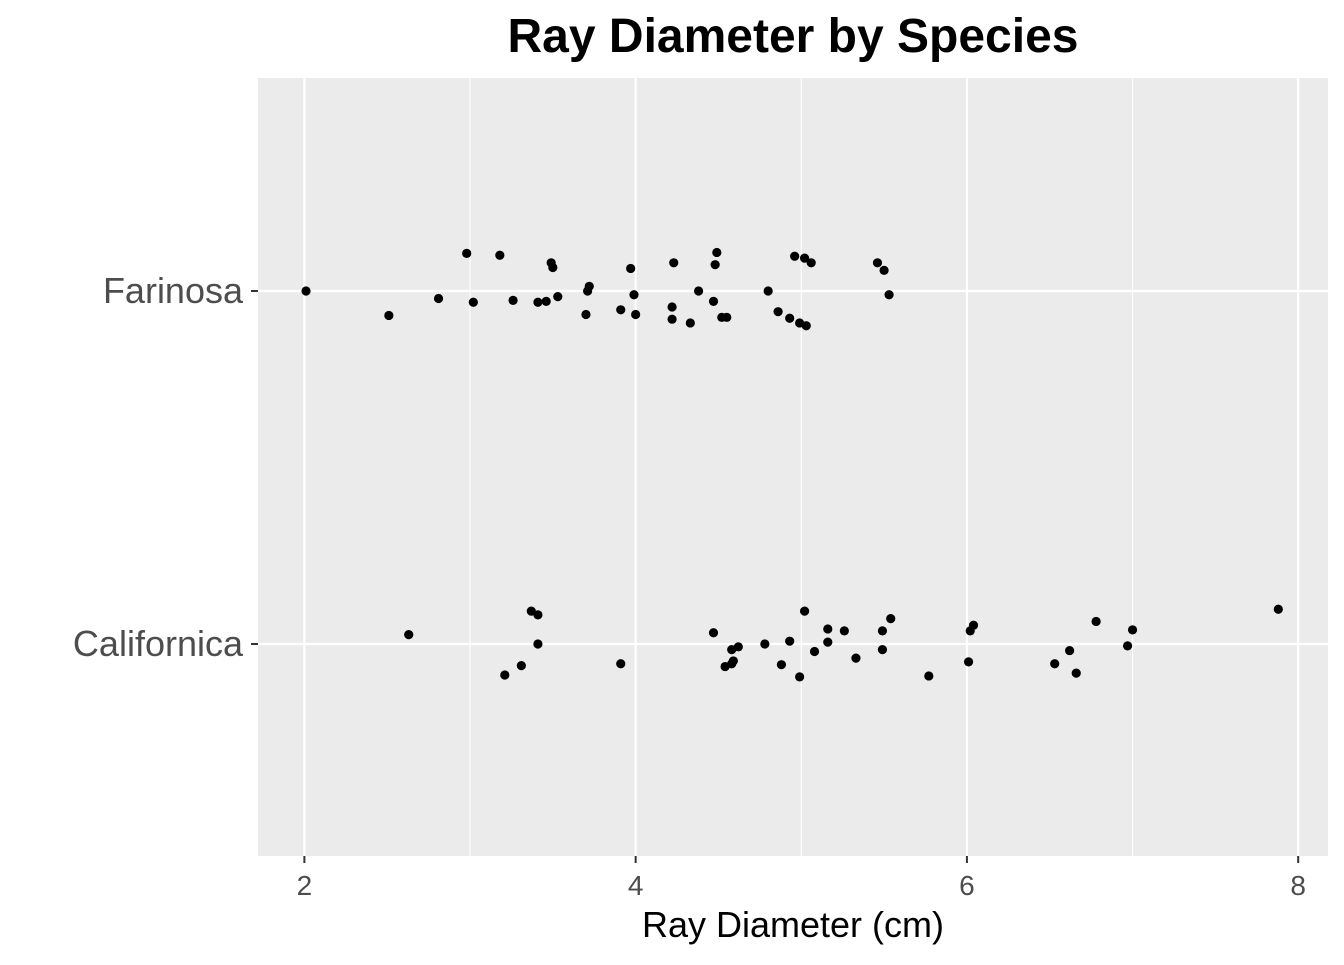 The height and width of the screenshot is (965, 1344). I want to click on x-tick-label: 8, so click(1298, 885).